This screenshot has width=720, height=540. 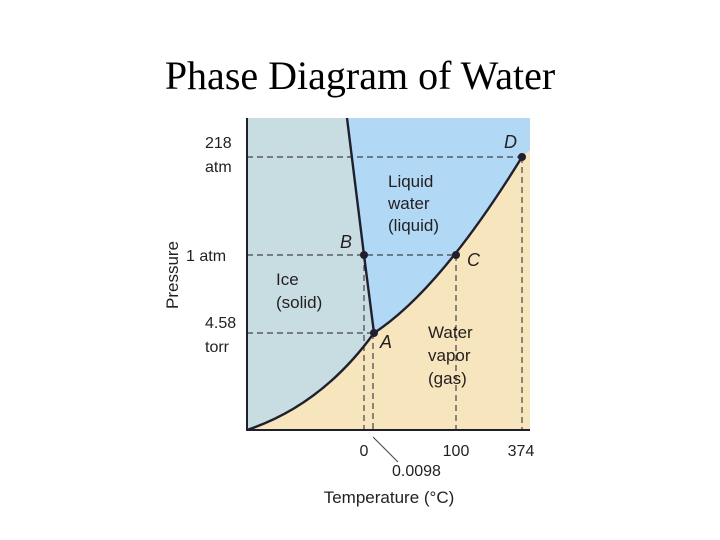 What do you see at coordinates (310, 382) in the screenshot?
I see `sublimation-curve` at bounding box center [310, 382].